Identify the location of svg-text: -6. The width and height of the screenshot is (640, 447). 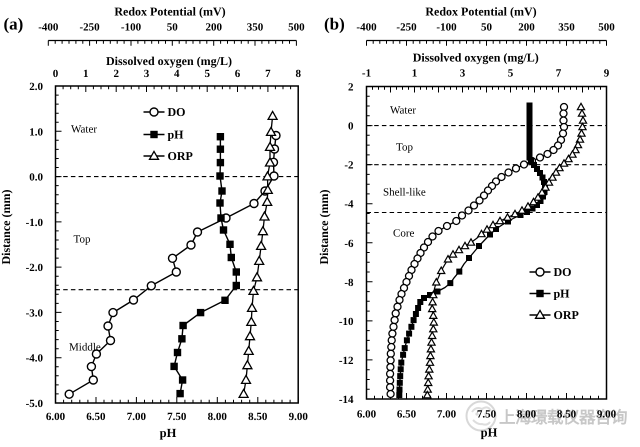
(349, 244).